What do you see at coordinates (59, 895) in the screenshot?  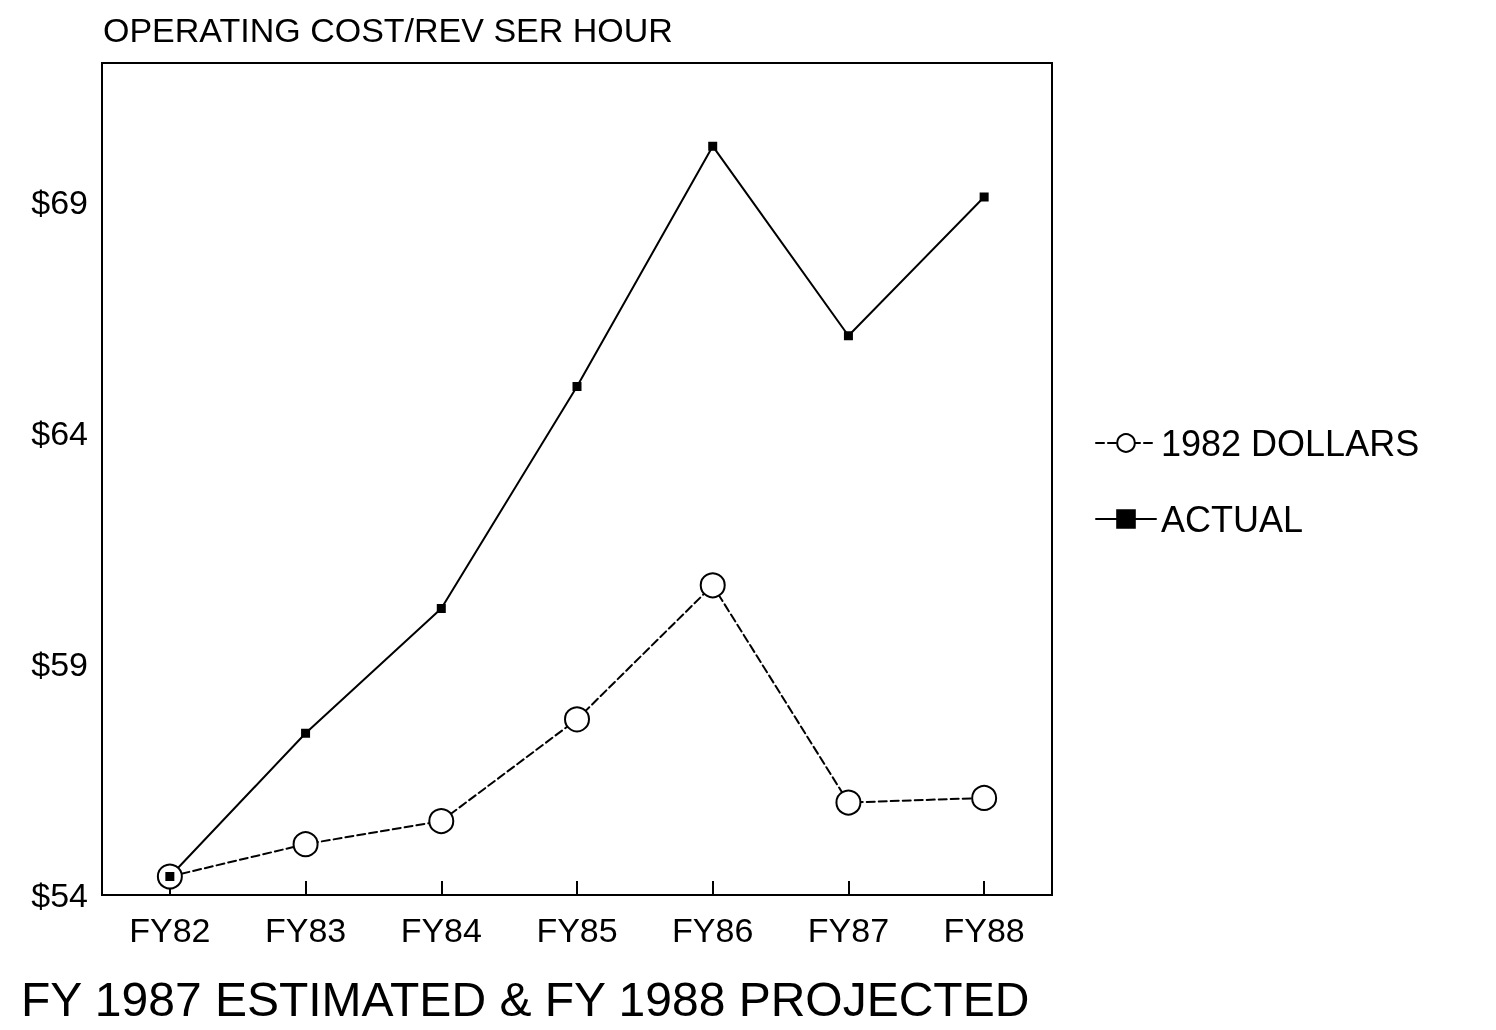 I see `y-tick-label: $54` at bounding box center [59, 895].